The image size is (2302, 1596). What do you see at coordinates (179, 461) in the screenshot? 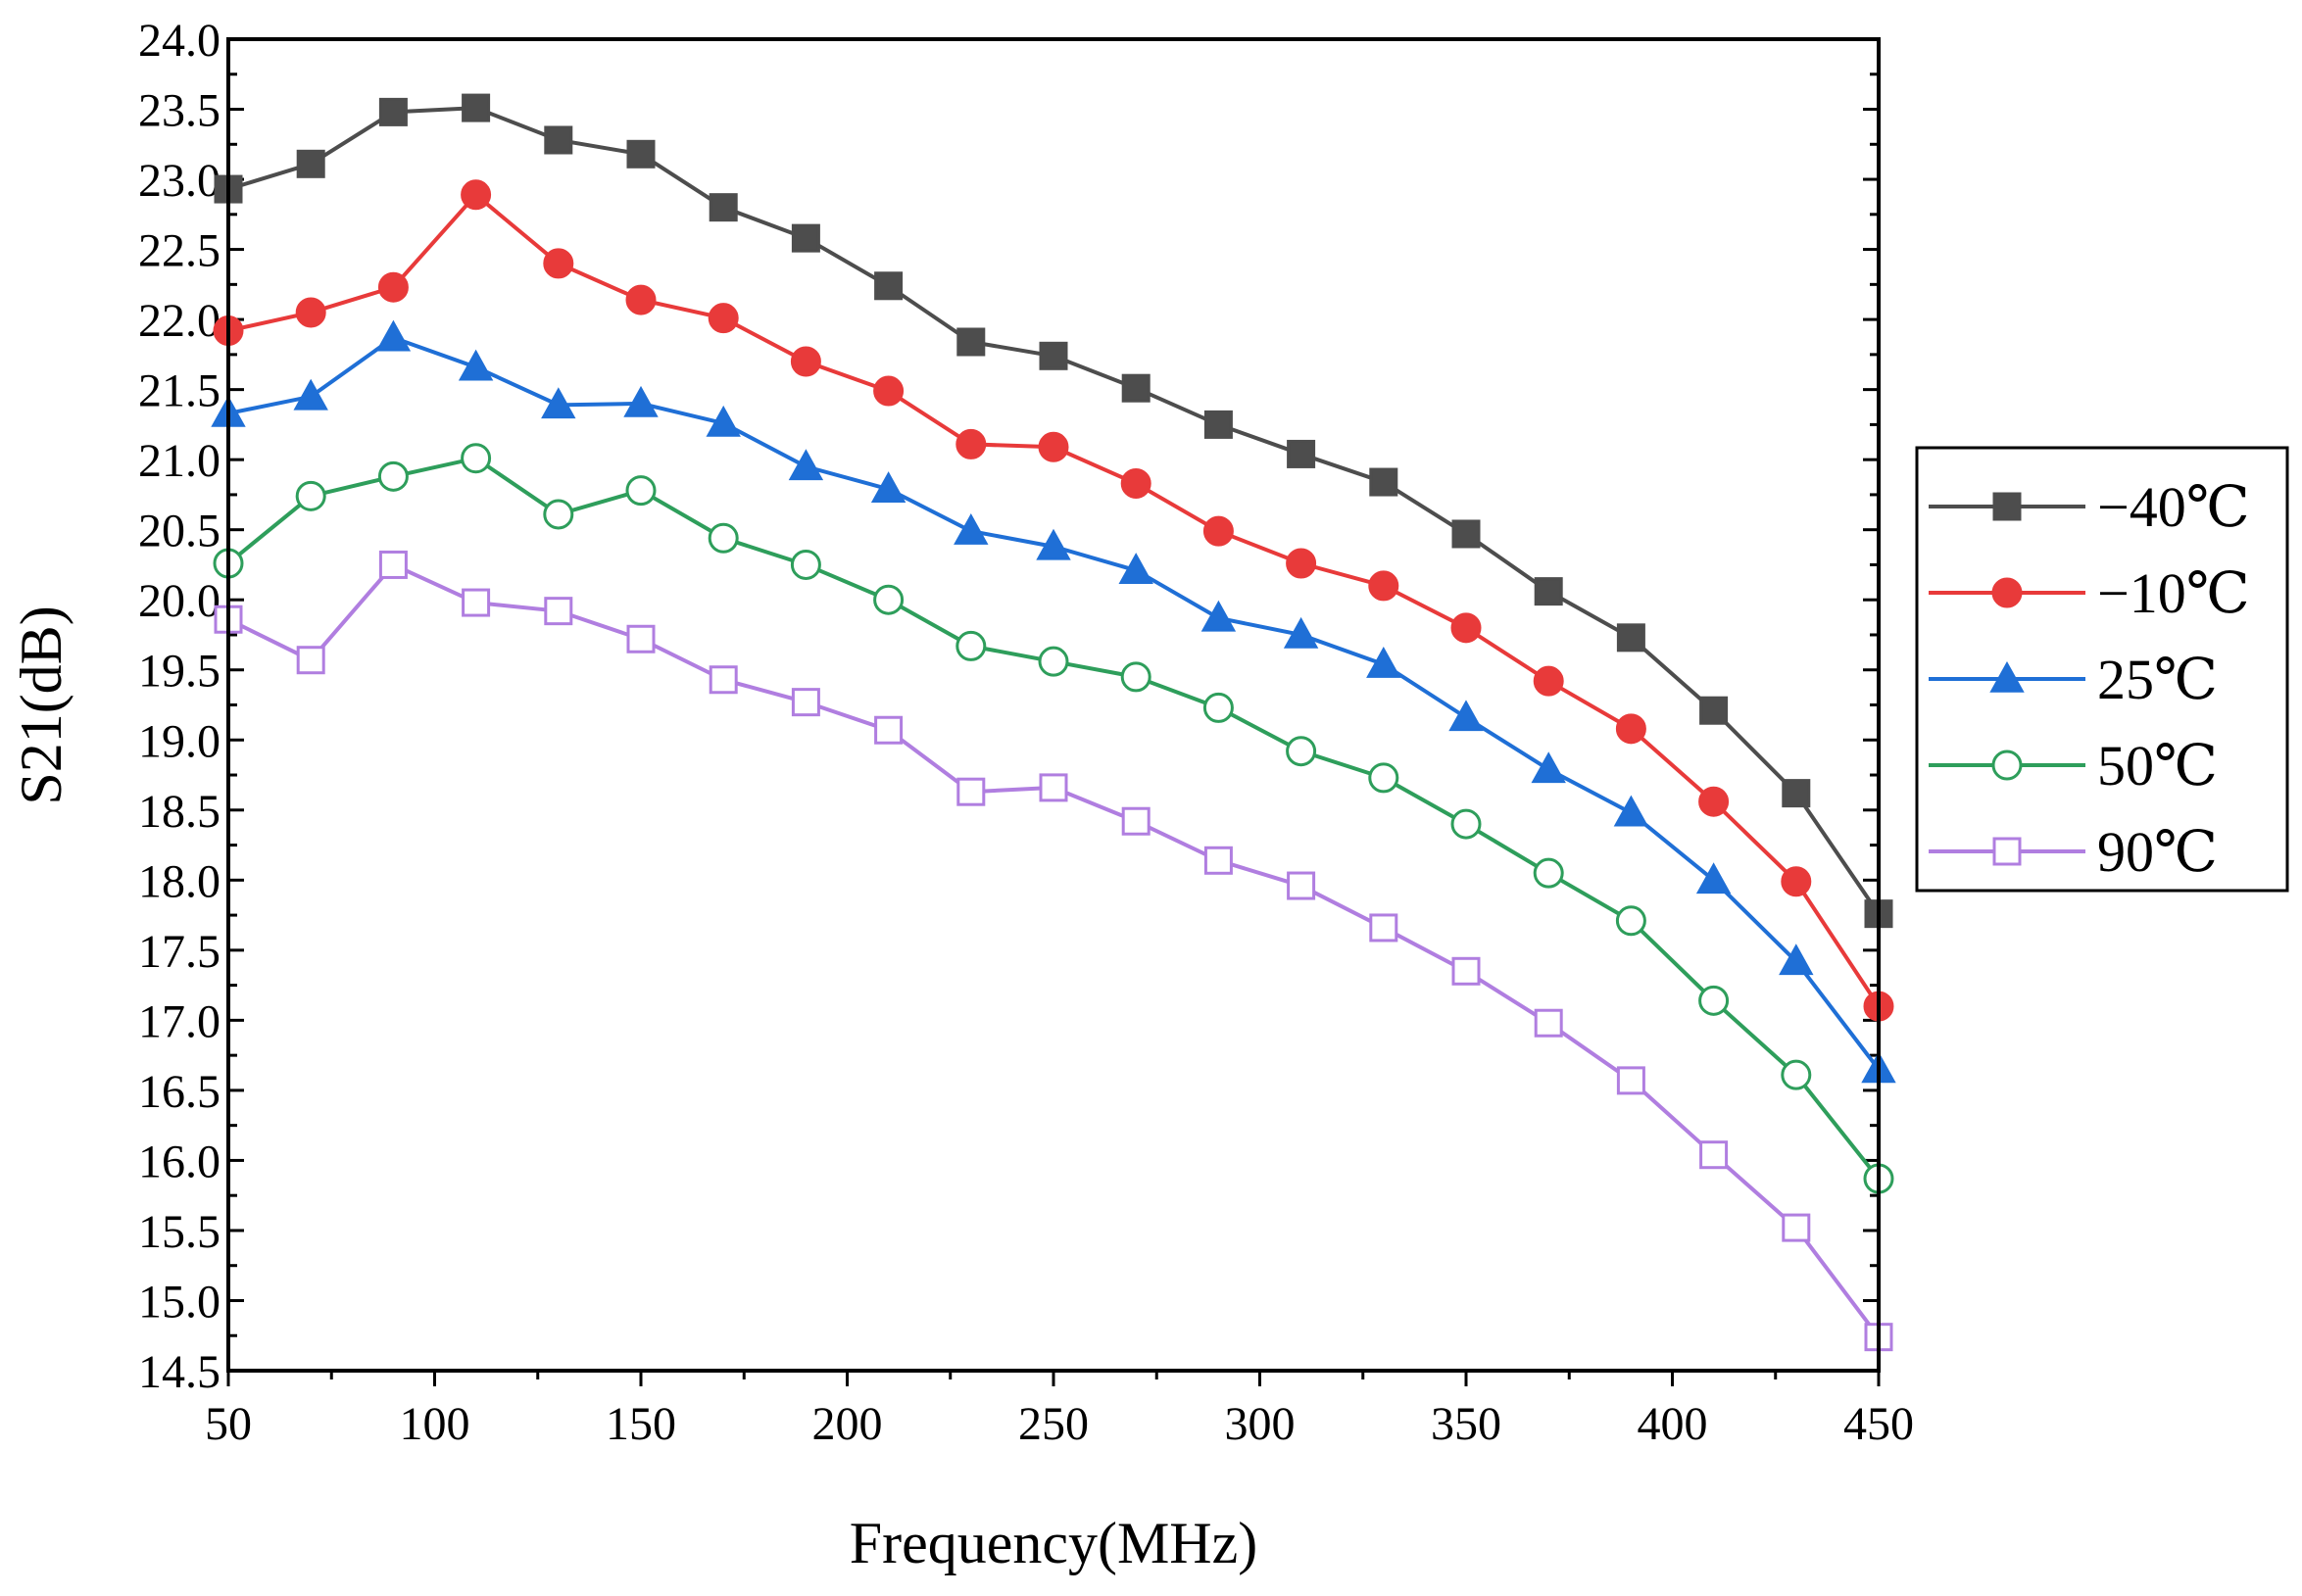
I see `y-tick-label: 21.0` at bounding box center [179, 461].